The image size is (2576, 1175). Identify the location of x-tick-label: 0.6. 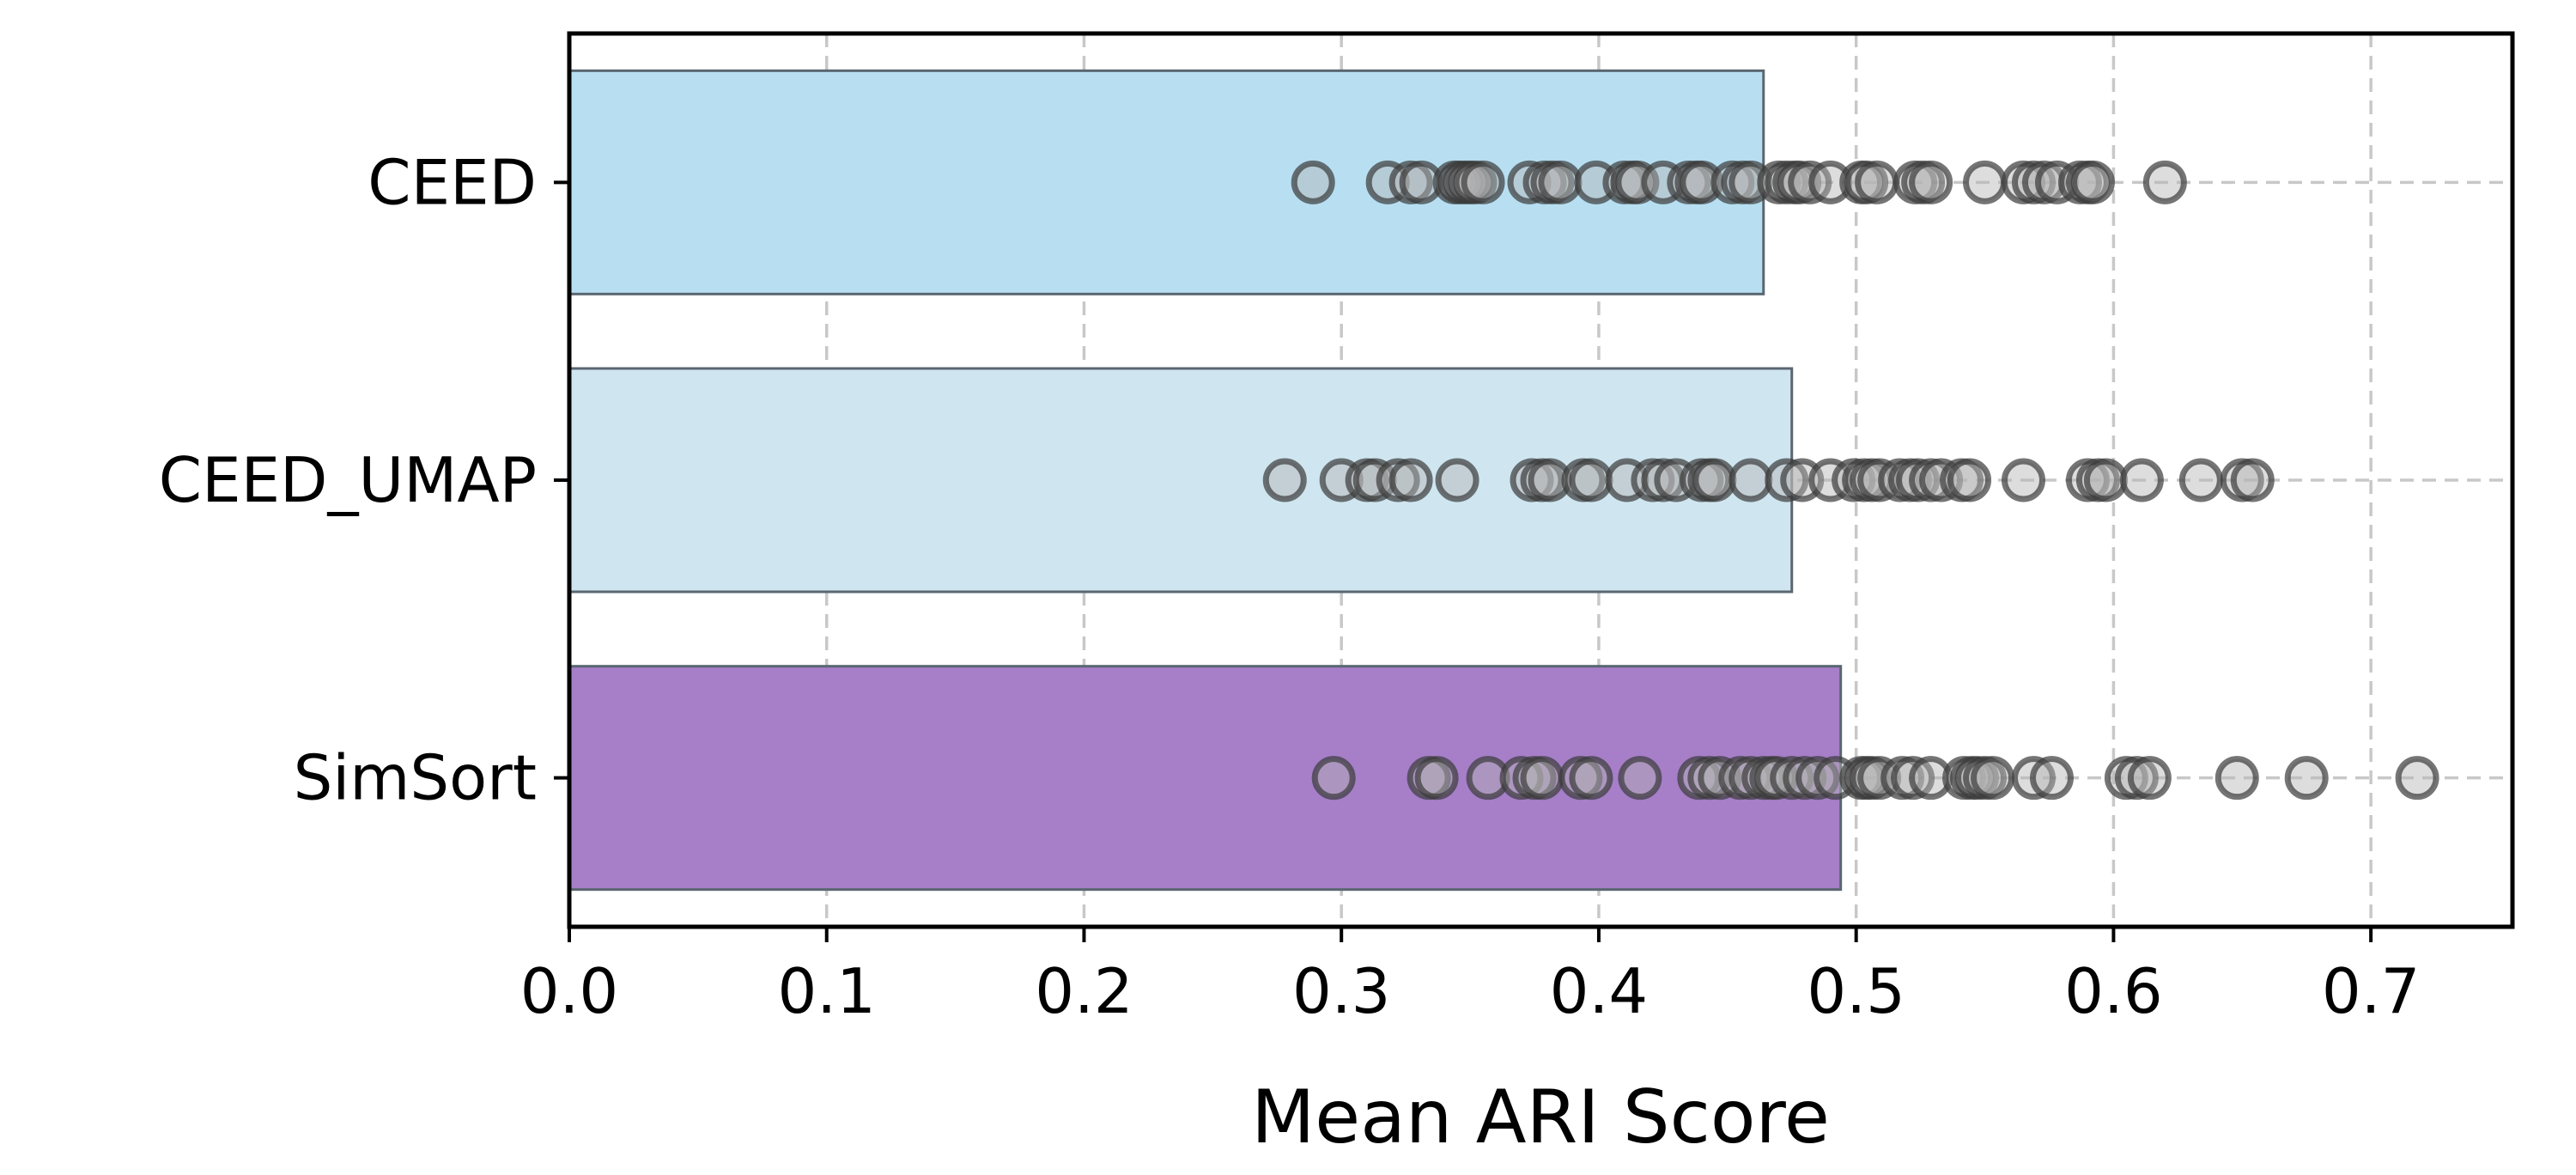
(2113, 991).